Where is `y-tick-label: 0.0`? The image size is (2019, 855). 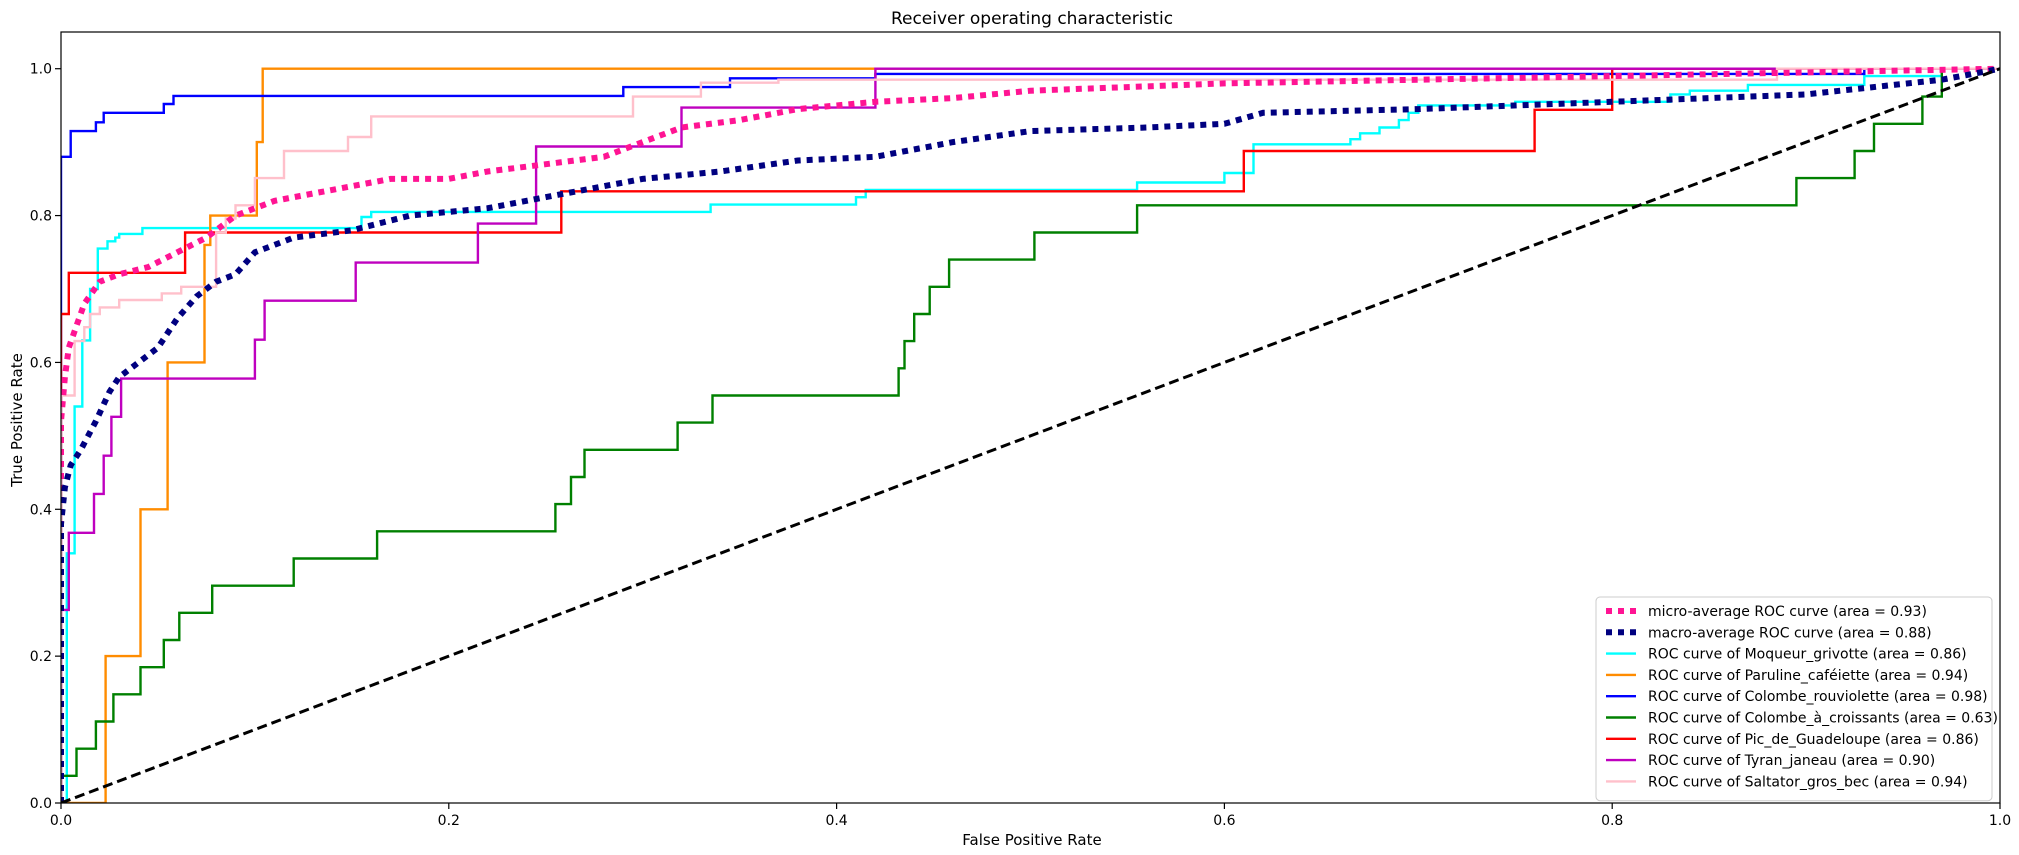
y-tick-label: 0.0 is located at coordinates (41, 804).